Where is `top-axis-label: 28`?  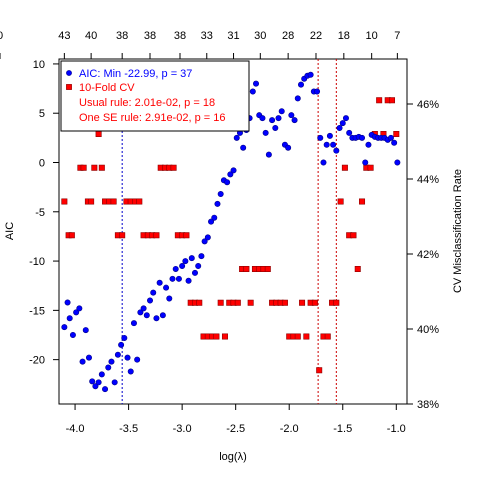
top-axis-label: 28 is located at coordinates (288, 36).